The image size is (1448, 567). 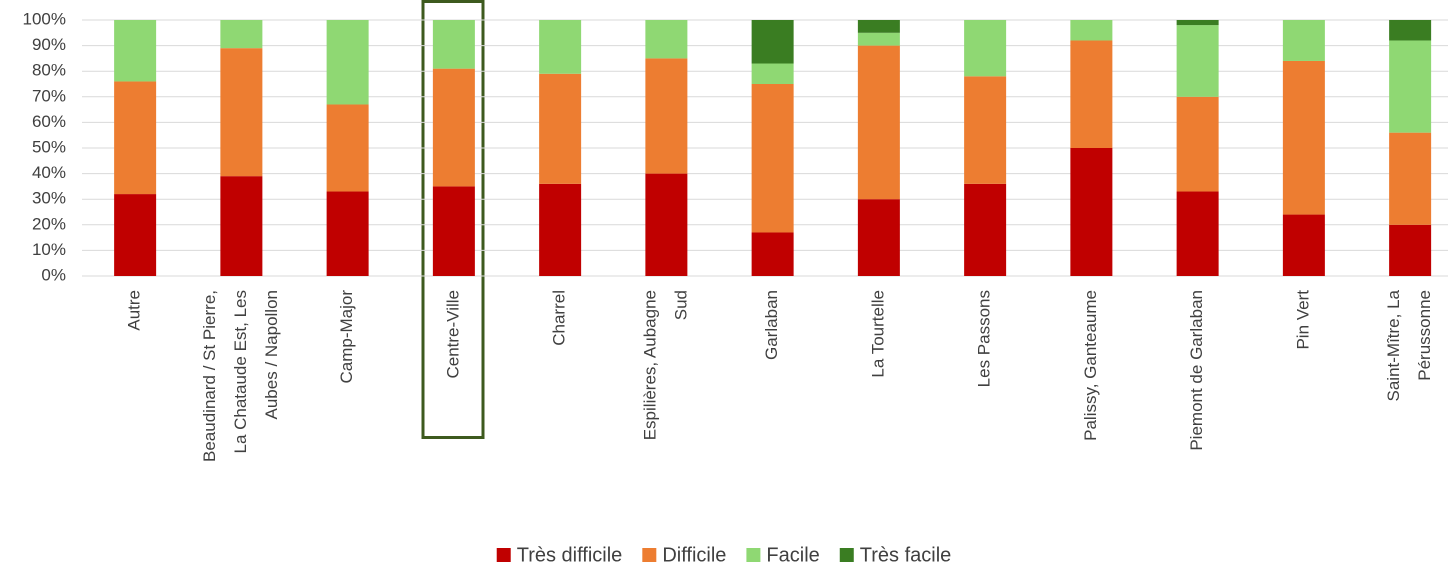 What do you see at coordinates (906, 555) in the screenshot?
I see `legend-label: Très facile` at bounding box center [906, 555].